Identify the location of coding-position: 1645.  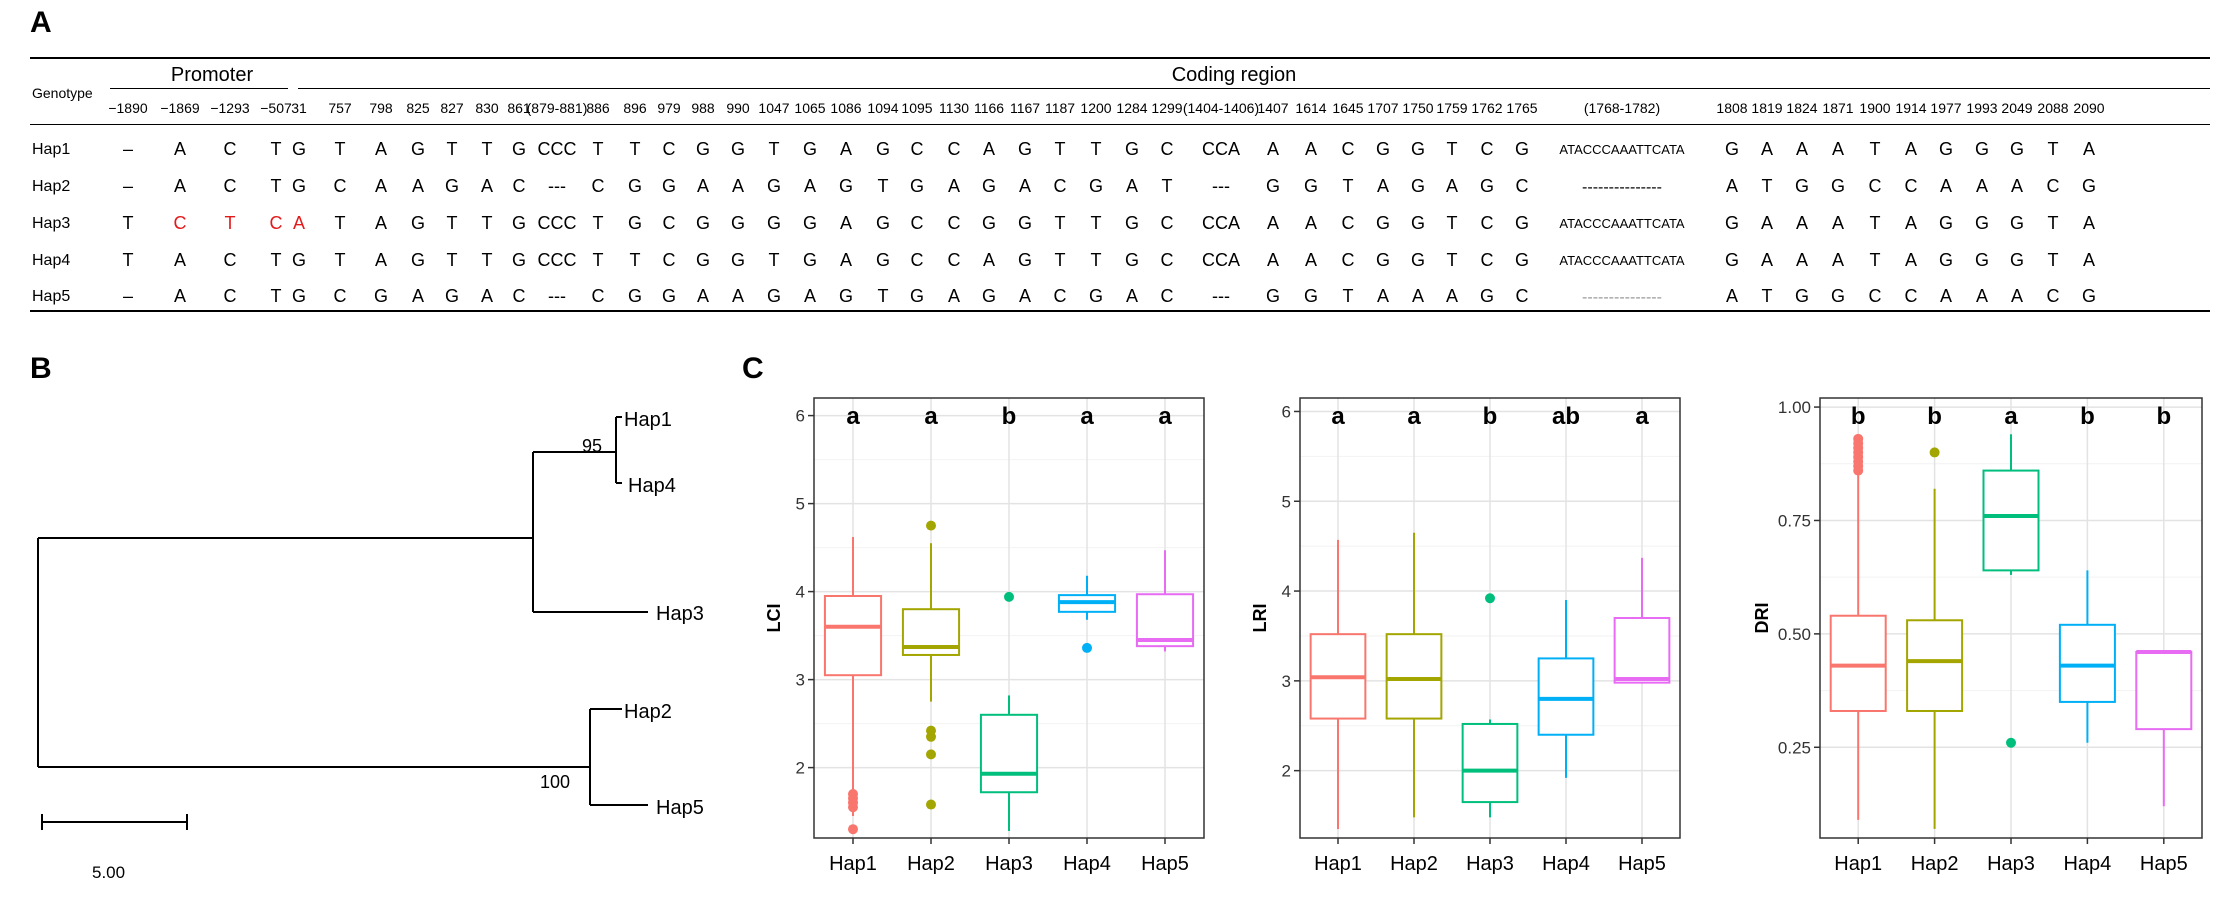
(1348, 108).